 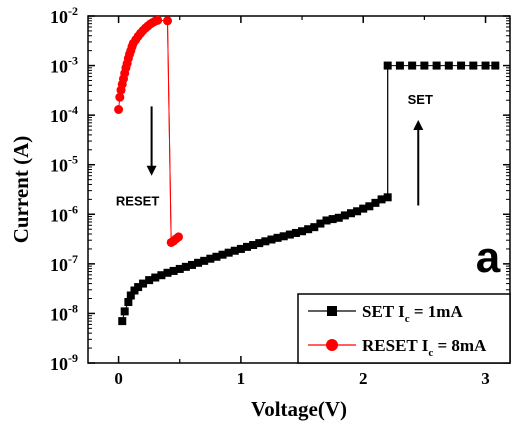 What do you see at coordinates (420, 99) in the screenshot?
I see `annotation-label-set: SET` at bounding box center [420, 99].